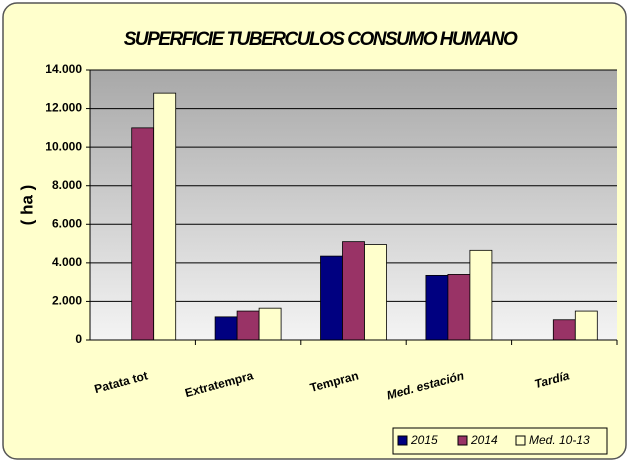 This screenshot has height=467, width=629. Describe the element at coordinates (63, 146) in the screenshot. I see `y-tick-label: 10.000` at that location.